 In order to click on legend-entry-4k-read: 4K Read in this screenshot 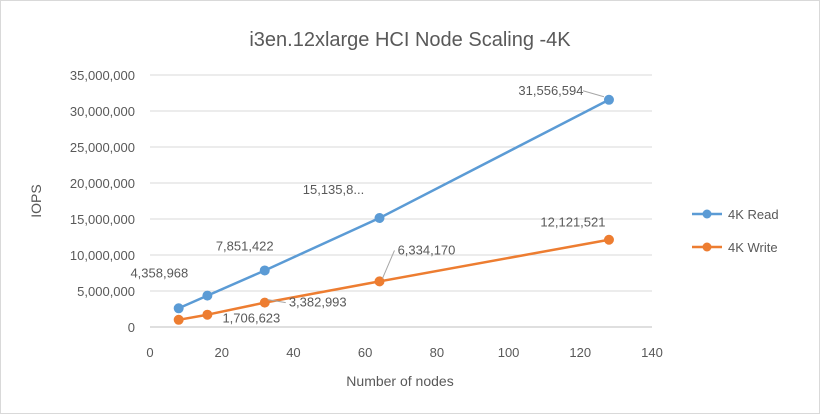, I will do `click(735, 214)`.